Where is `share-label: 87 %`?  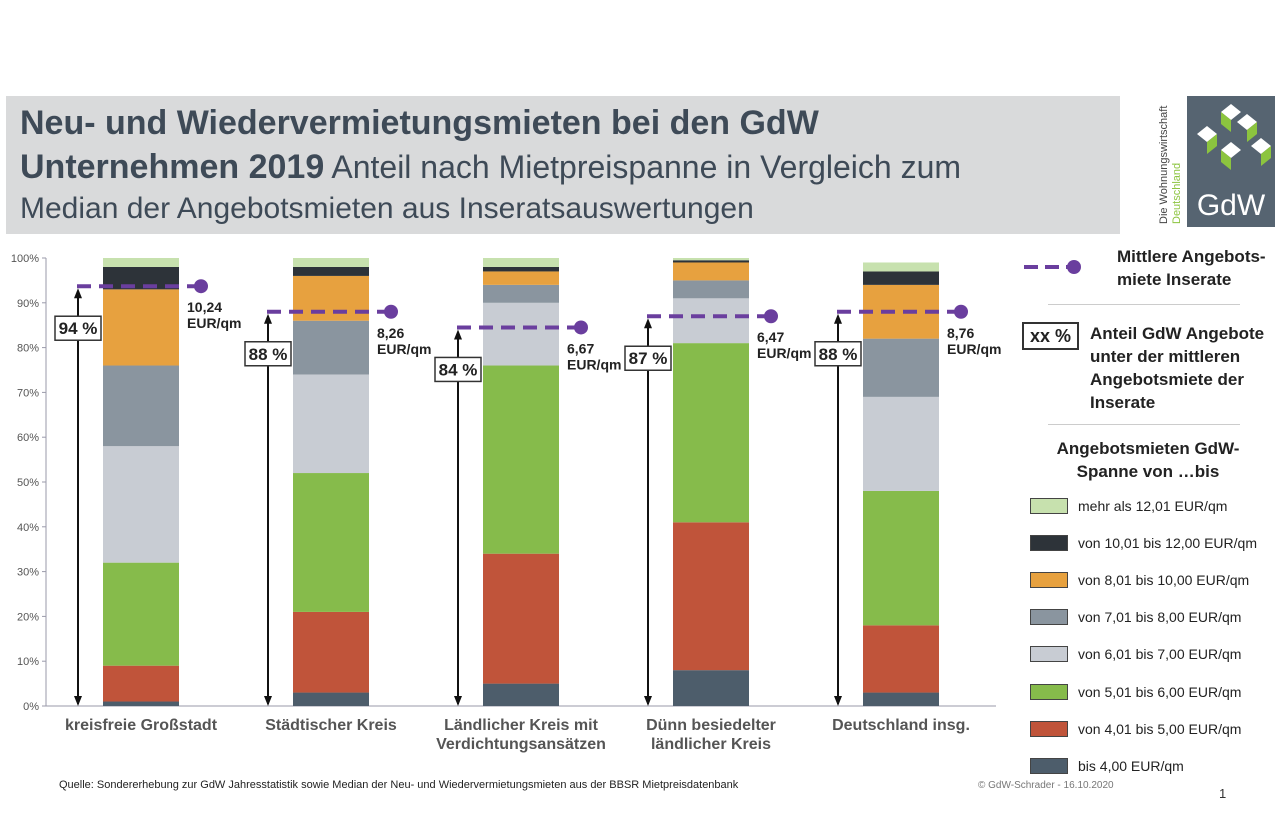 share-label: 87 % is located at coordinates (648, 358).